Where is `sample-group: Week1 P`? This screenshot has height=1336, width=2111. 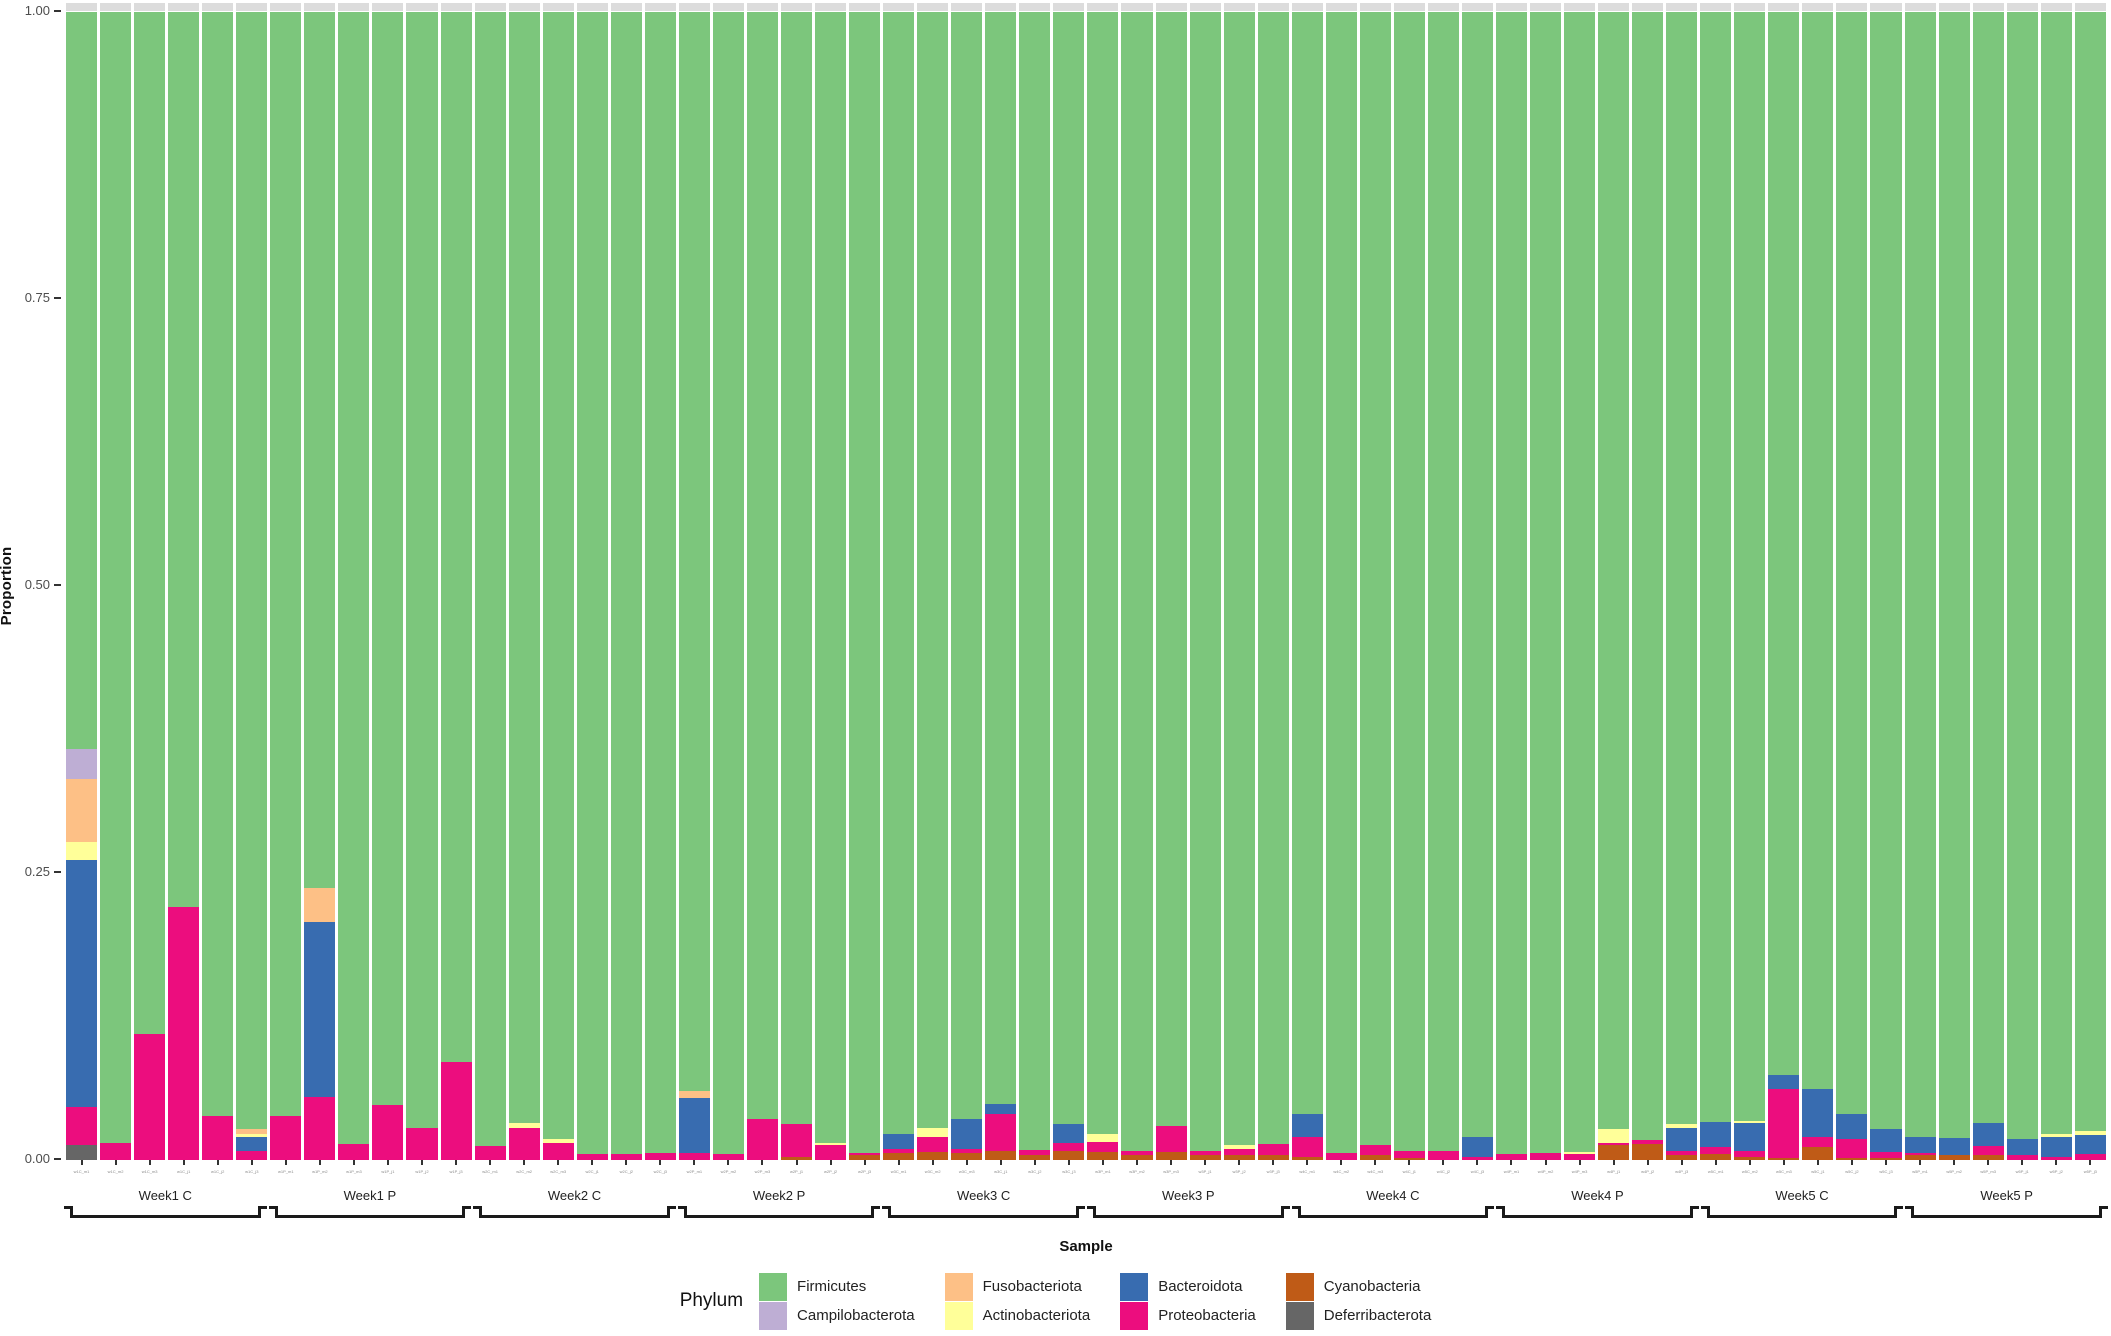 sample-group: Week1 P is located at coordinates (369, 1203).